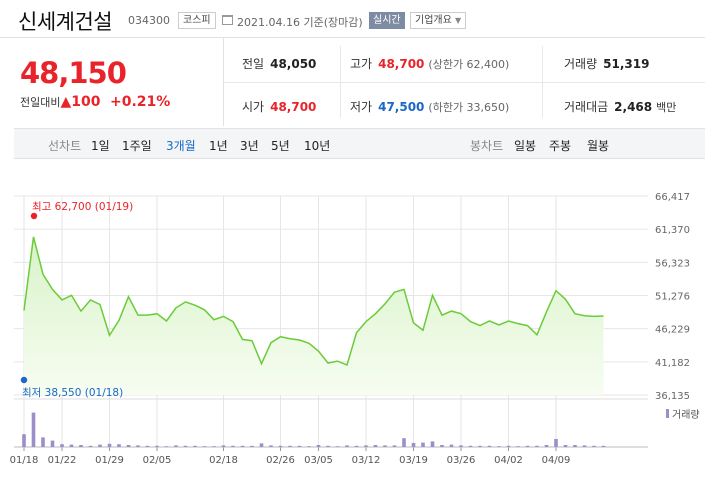 The width and height of the screenshot is (705, 477). What do you see at coordinates (626, 64) in the screenshot?
I see `volume-value: 51,319` at bounding box center [626, 64].